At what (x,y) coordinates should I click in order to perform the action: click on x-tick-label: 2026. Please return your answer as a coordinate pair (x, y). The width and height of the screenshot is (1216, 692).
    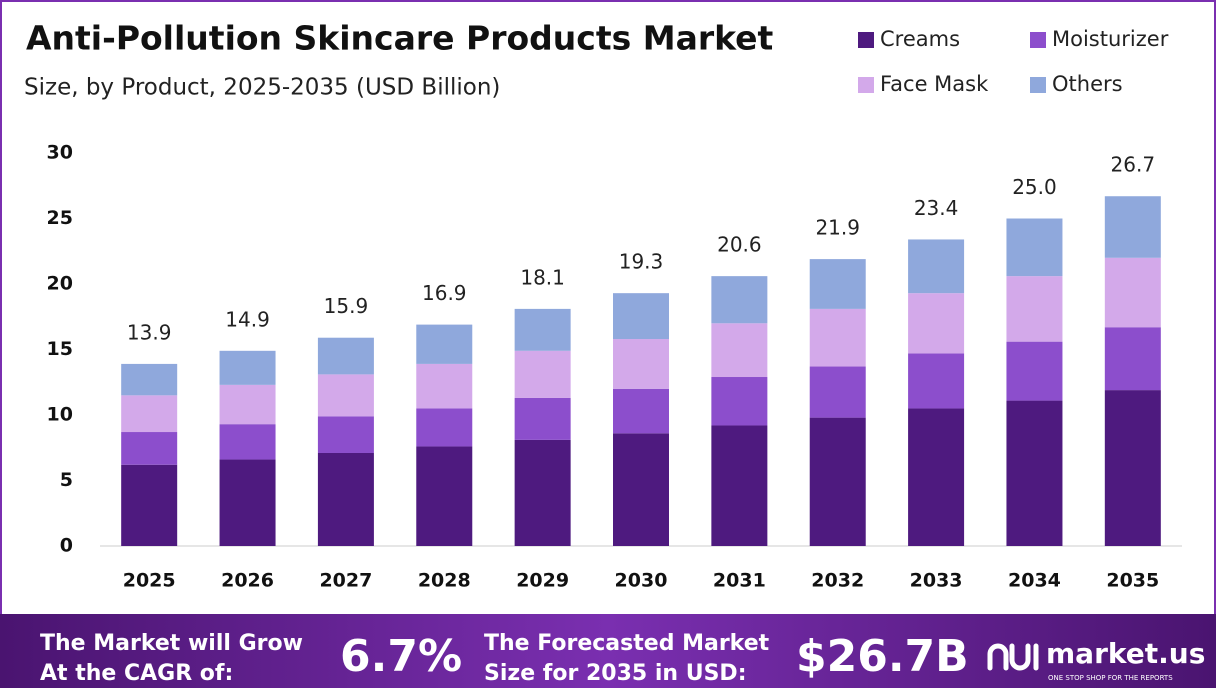
    Looking at the image, I should click on (247, 581).